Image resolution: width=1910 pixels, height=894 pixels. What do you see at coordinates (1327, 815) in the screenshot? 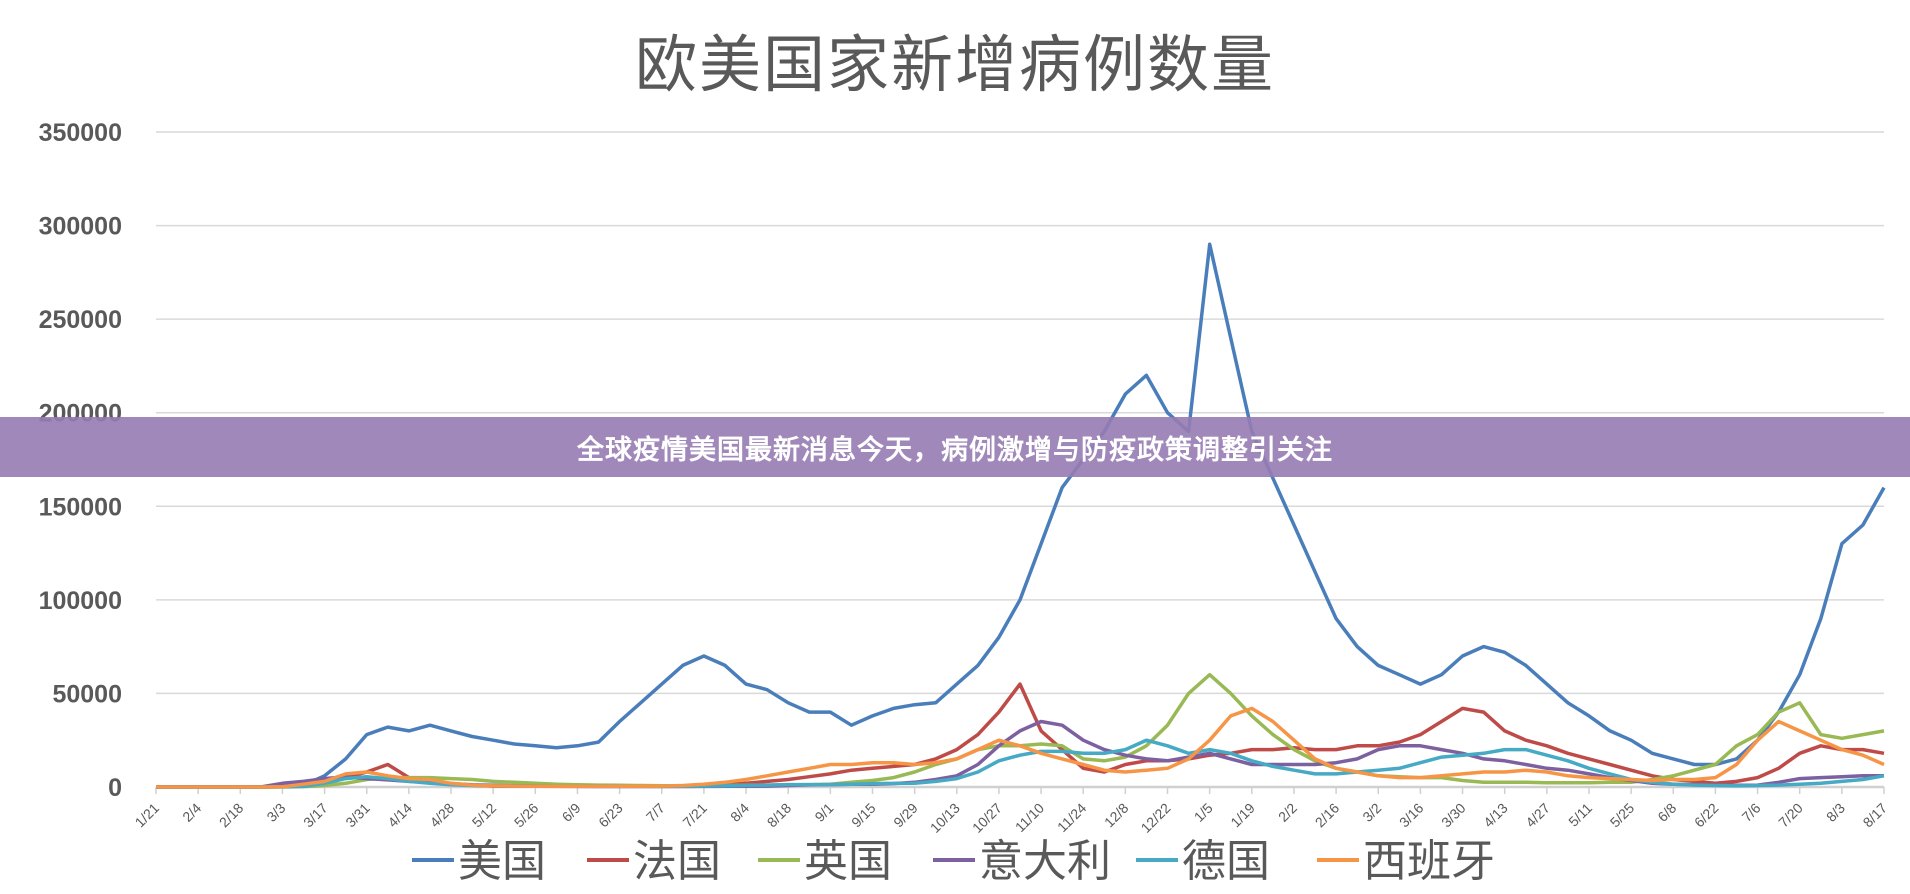
I see `x-tick-label: 2/16` at bounding box center [1327, 815].